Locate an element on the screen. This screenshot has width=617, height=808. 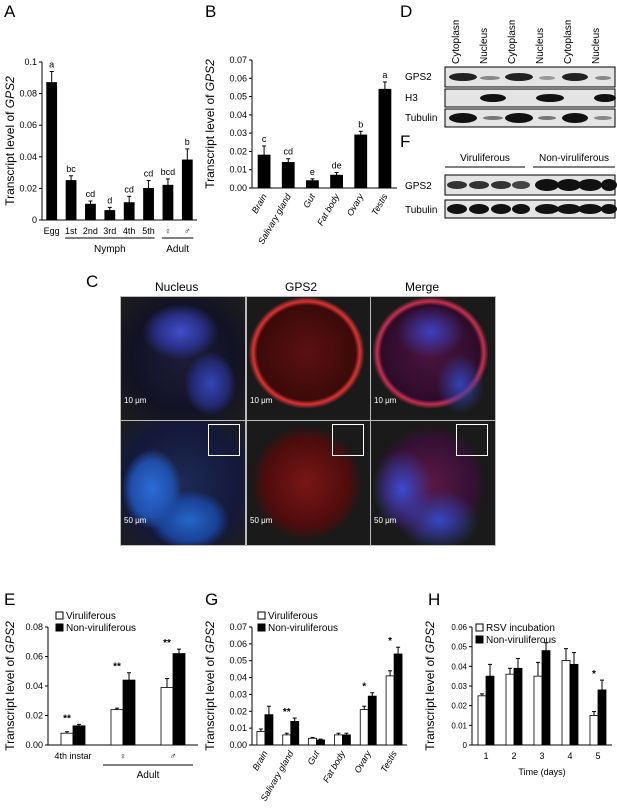
significance-letter: c is located at coordinates (264, 139).